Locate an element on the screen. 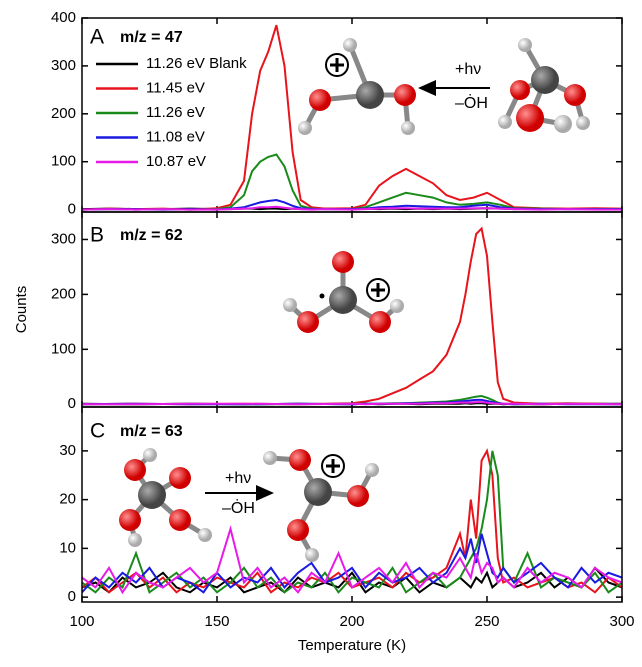  legend-label: 11.26 eV Blank is located at coordinates (196, 63).